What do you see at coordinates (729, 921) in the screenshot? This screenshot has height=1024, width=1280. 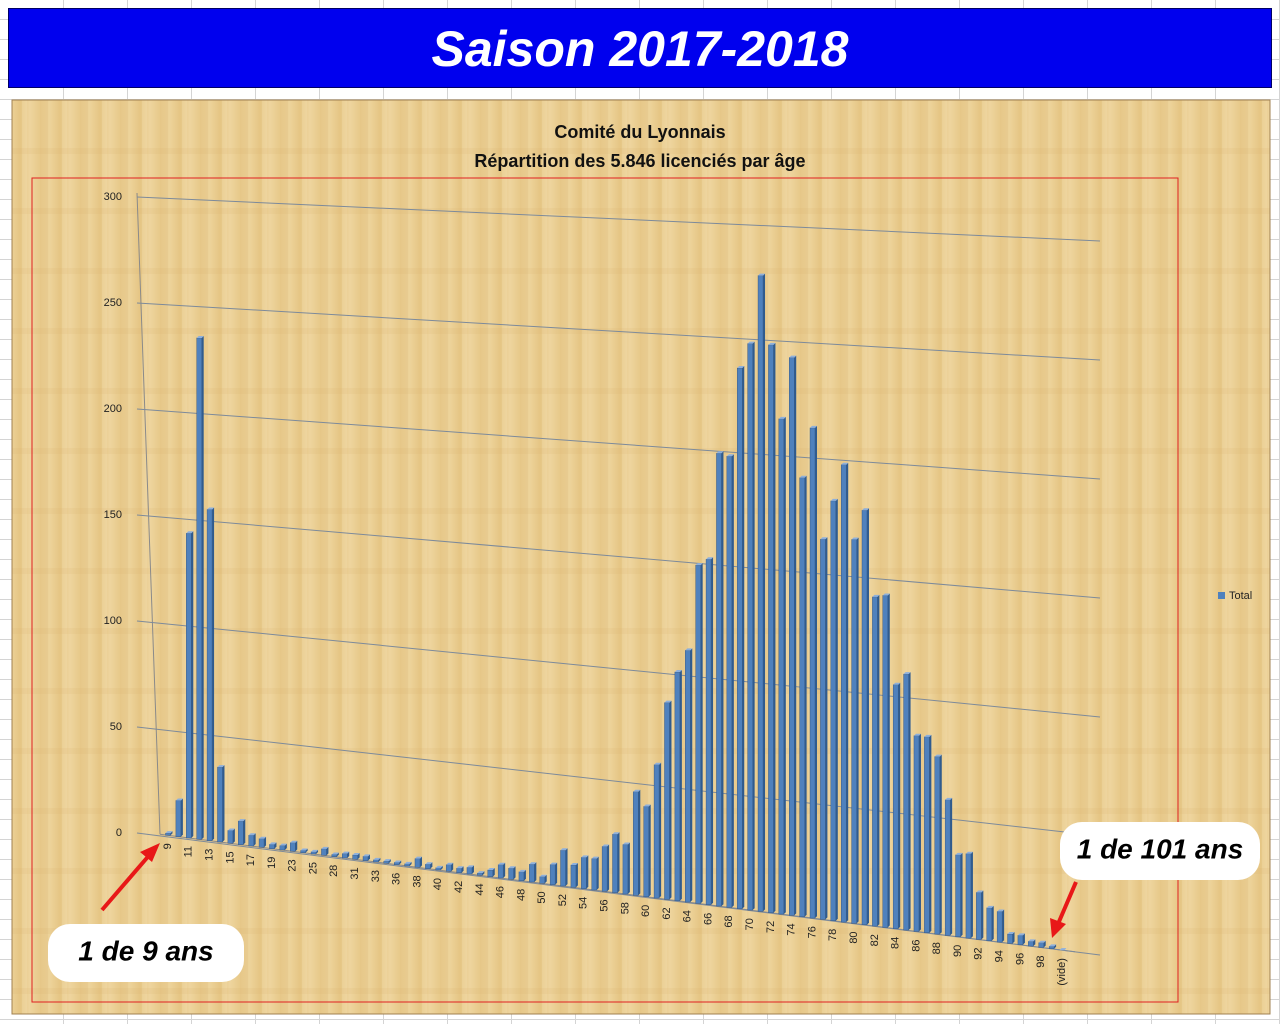 I see `x-tick-label: 68` at bounding box center [729, 921].